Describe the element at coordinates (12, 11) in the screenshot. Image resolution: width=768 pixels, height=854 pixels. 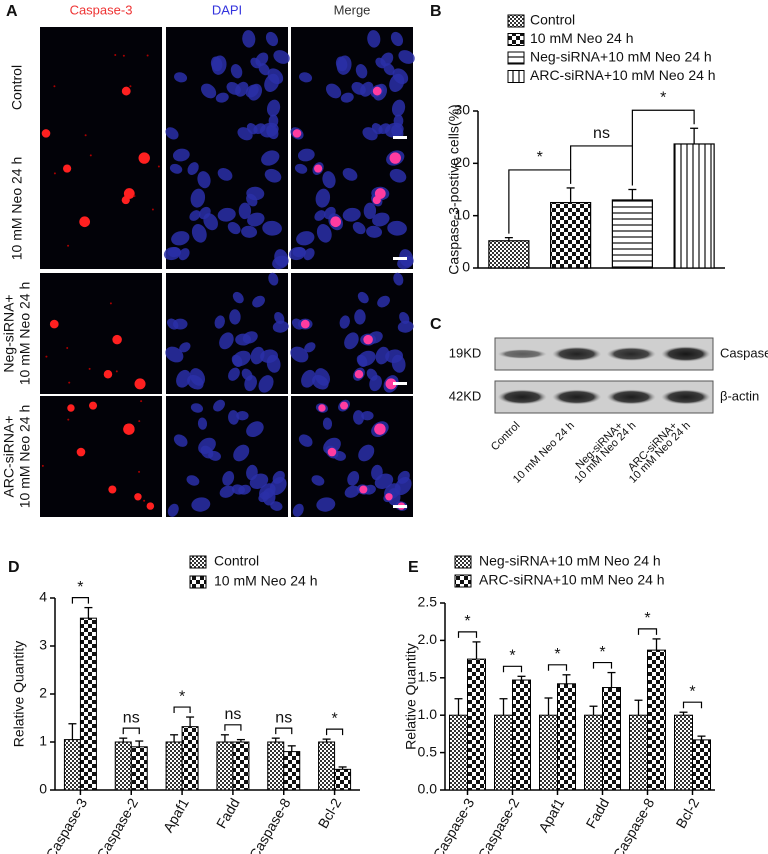
I see `panel-letter: A` at that location.